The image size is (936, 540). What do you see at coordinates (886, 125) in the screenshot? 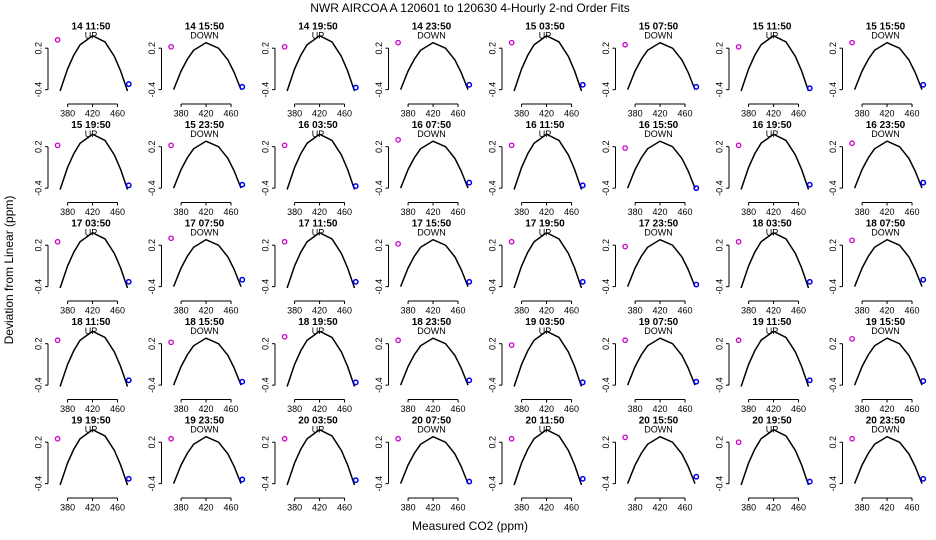
I see `panel-title: 16 23:50` at bounding box center [886, 125].